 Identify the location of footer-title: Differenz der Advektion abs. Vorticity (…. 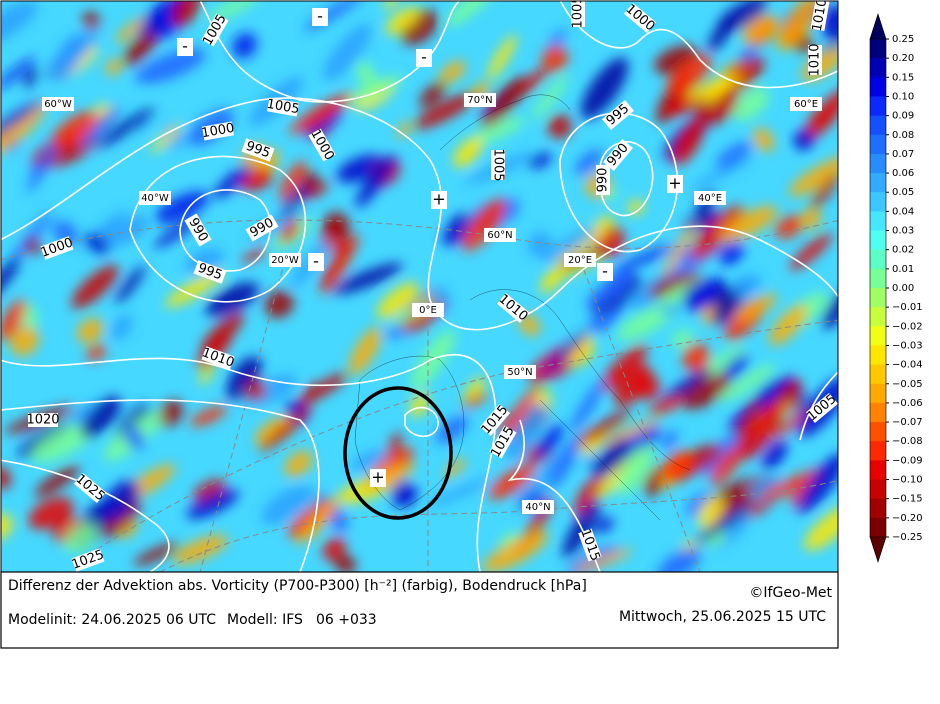
(297, 586).